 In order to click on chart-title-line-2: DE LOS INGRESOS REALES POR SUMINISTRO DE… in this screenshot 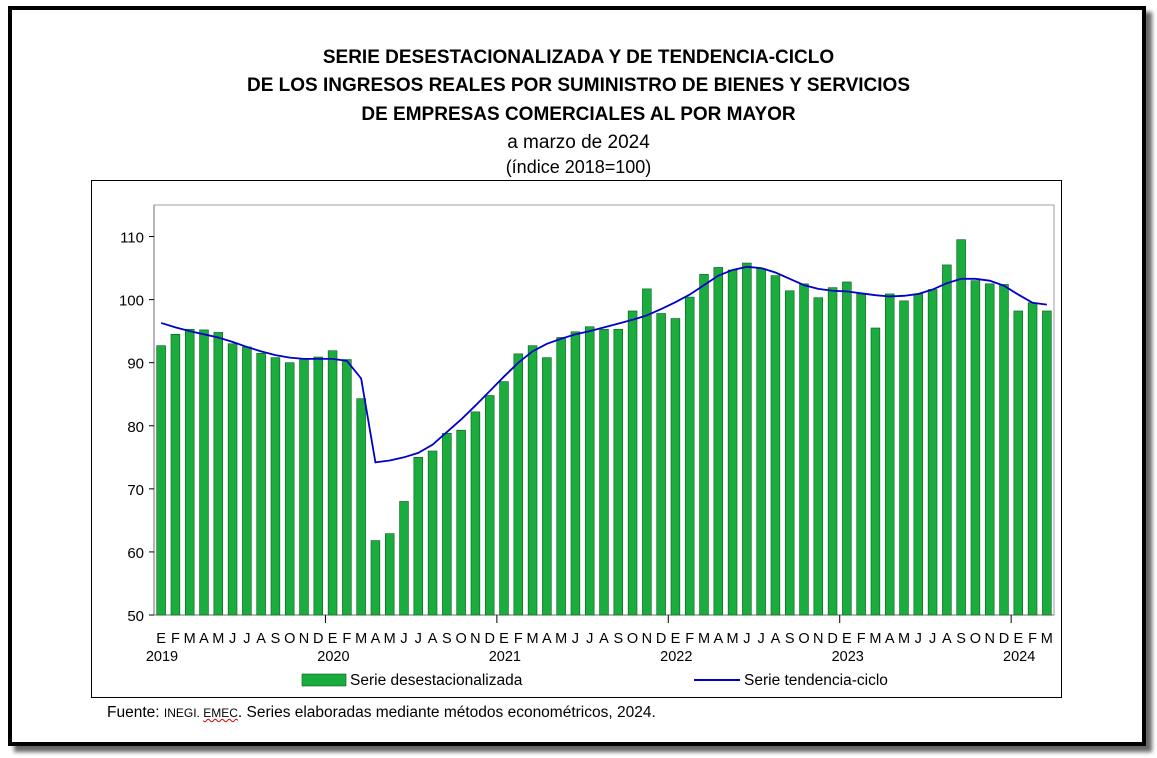, I will do `click(578, 85)`.